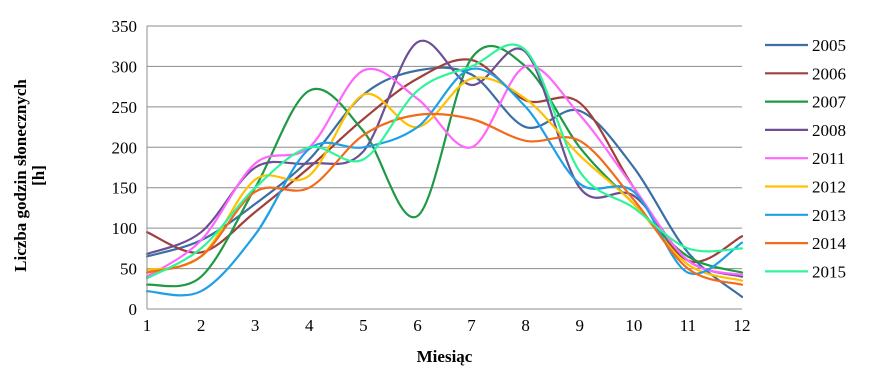 This screenshot has height=383, width=888. Describe the element at coordinates (828, 158) in the screenshot. I see `legend-label-2011: 2011` at that location.